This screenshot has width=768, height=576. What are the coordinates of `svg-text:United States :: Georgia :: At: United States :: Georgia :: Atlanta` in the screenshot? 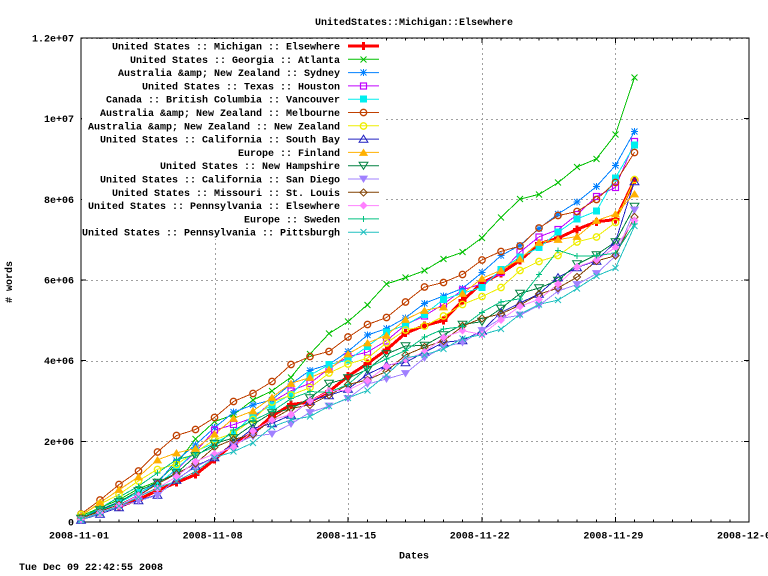 It's located at (235, 61).